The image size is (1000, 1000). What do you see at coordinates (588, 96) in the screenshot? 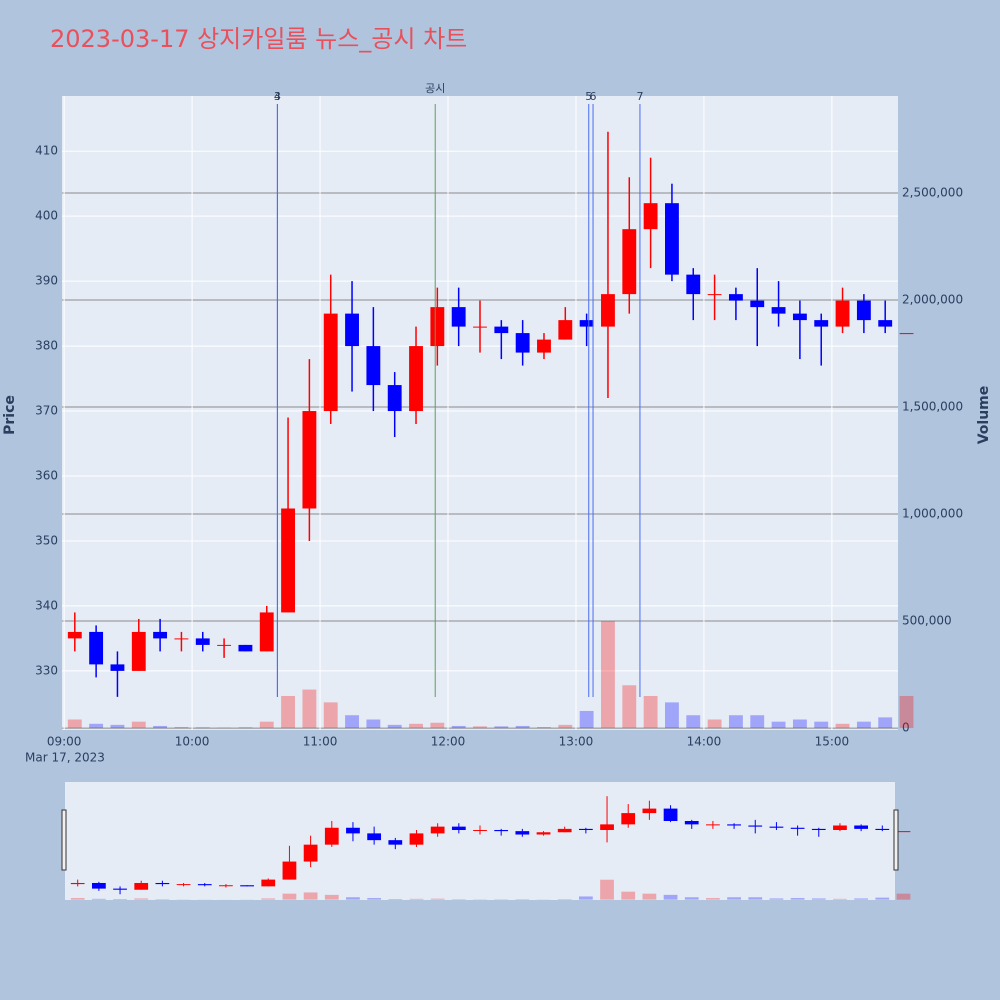
I see `annotation-label: 5` at bounding box center [588, 96].